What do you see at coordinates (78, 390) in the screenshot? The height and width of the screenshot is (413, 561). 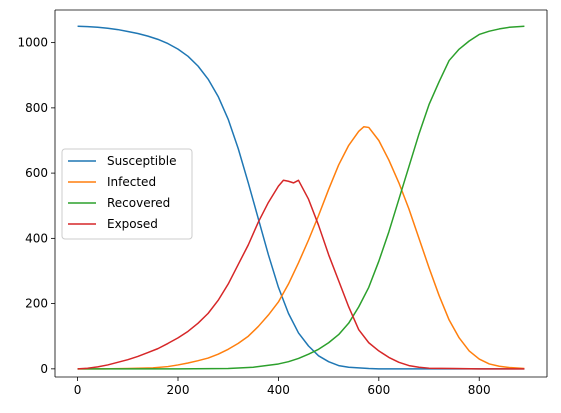 I see `x-tick-label: 0` at bounding box center [78, 390].